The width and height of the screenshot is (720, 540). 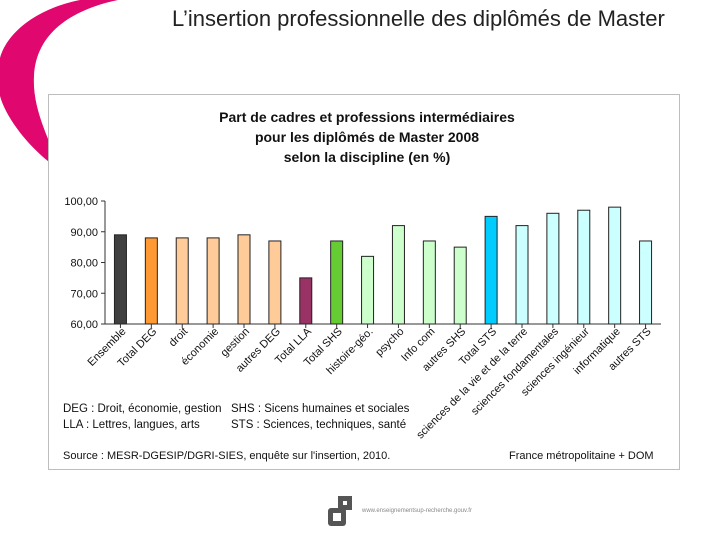 I want to click on y-tick-label: 80,00, so click(x=84, y=264).